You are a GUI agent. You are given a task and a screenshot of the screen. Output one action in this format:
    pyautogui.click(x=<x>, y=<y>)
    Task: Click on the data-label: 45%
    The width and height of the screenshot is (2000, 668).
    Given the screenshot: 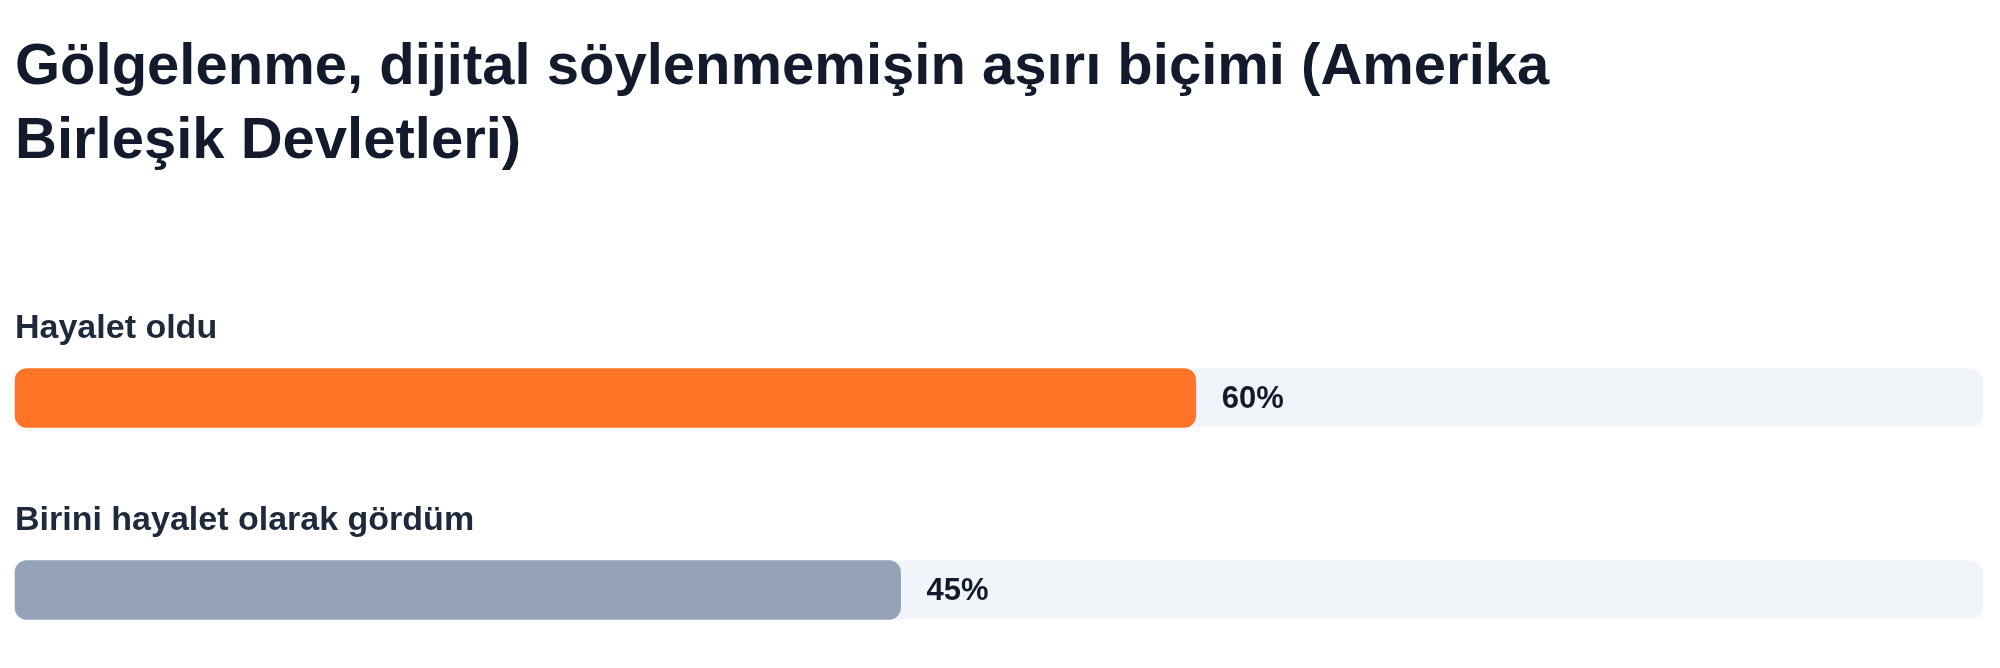 What is the action you would take?
    pyautogui.click(x=957, y=589)
    